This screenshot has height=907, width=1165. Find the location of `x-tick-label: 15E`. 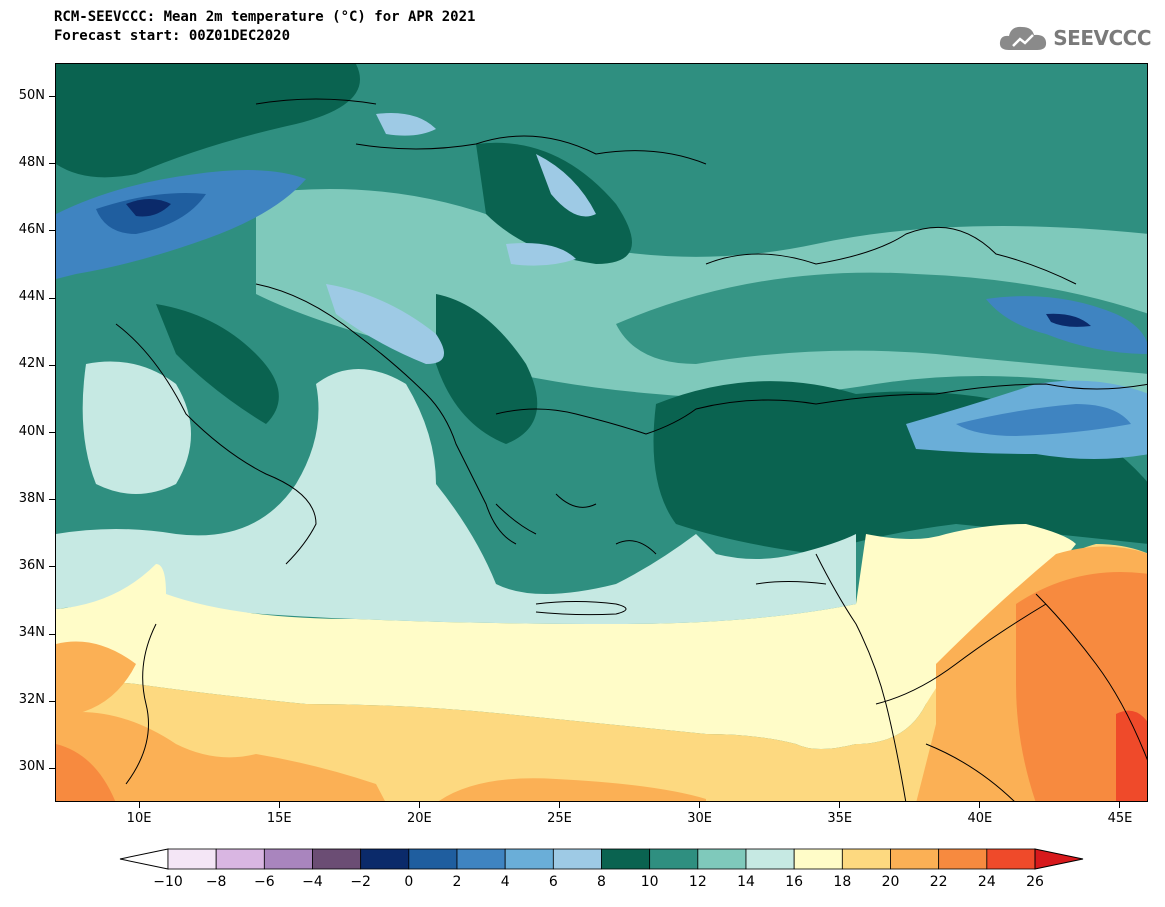

x-tick-label: 15E is located at coordinates (279, 818).